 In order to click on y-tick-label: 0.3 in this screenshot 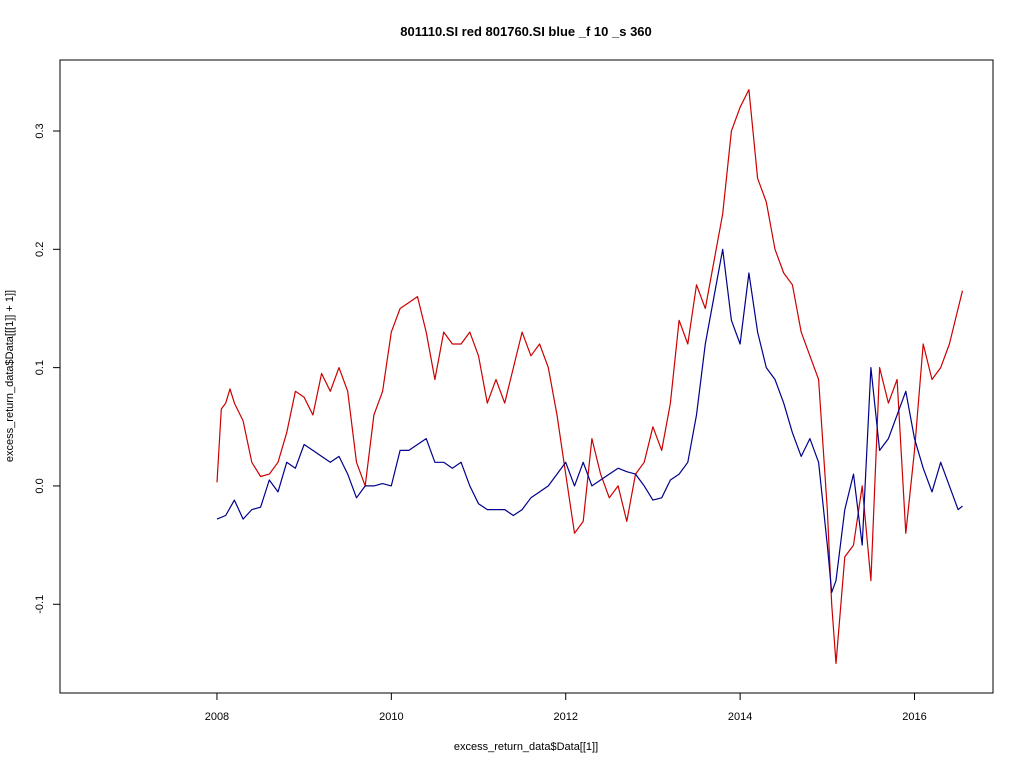, I will do `click(40, 130)`.